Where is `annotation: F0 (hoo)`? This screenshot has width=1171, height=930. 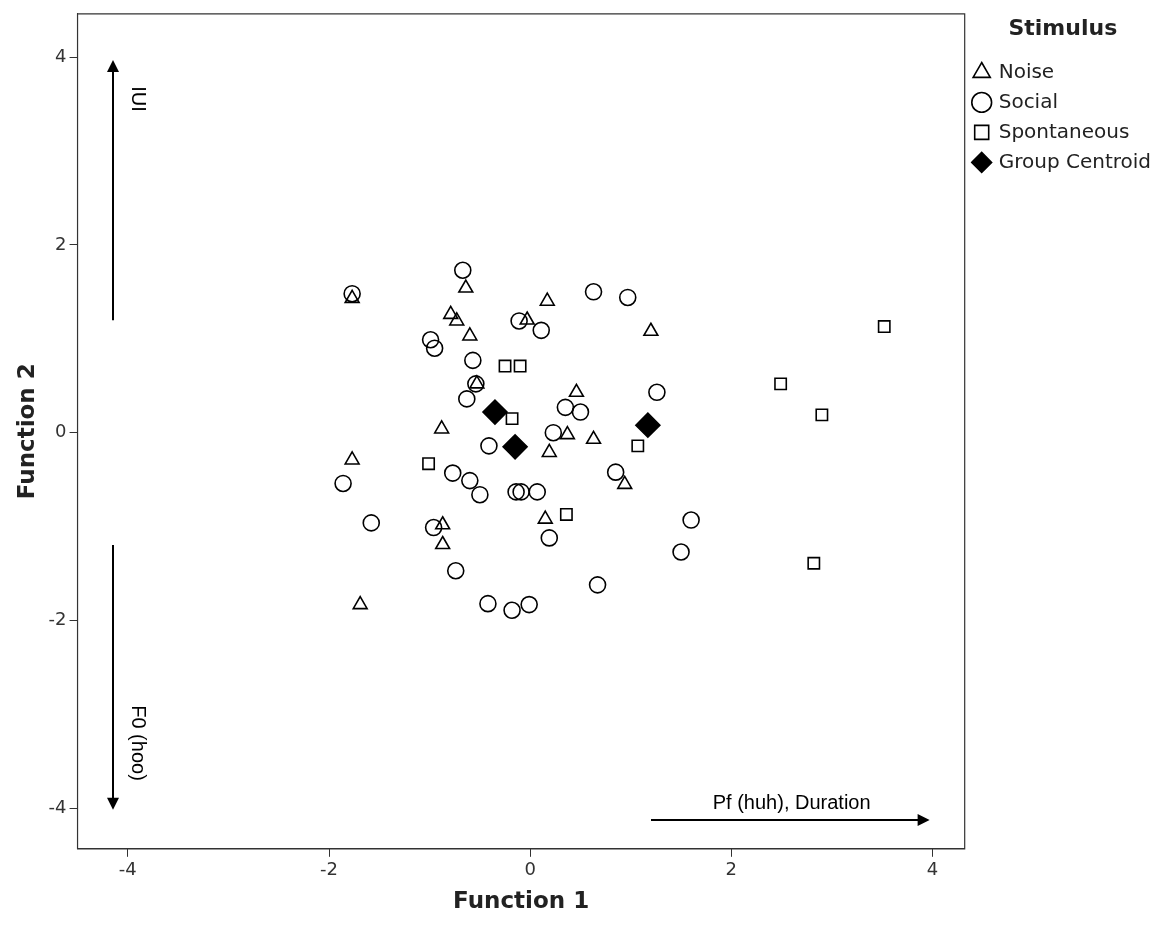 annotation: F0 (hoo) is located at coordinates (138, 742).